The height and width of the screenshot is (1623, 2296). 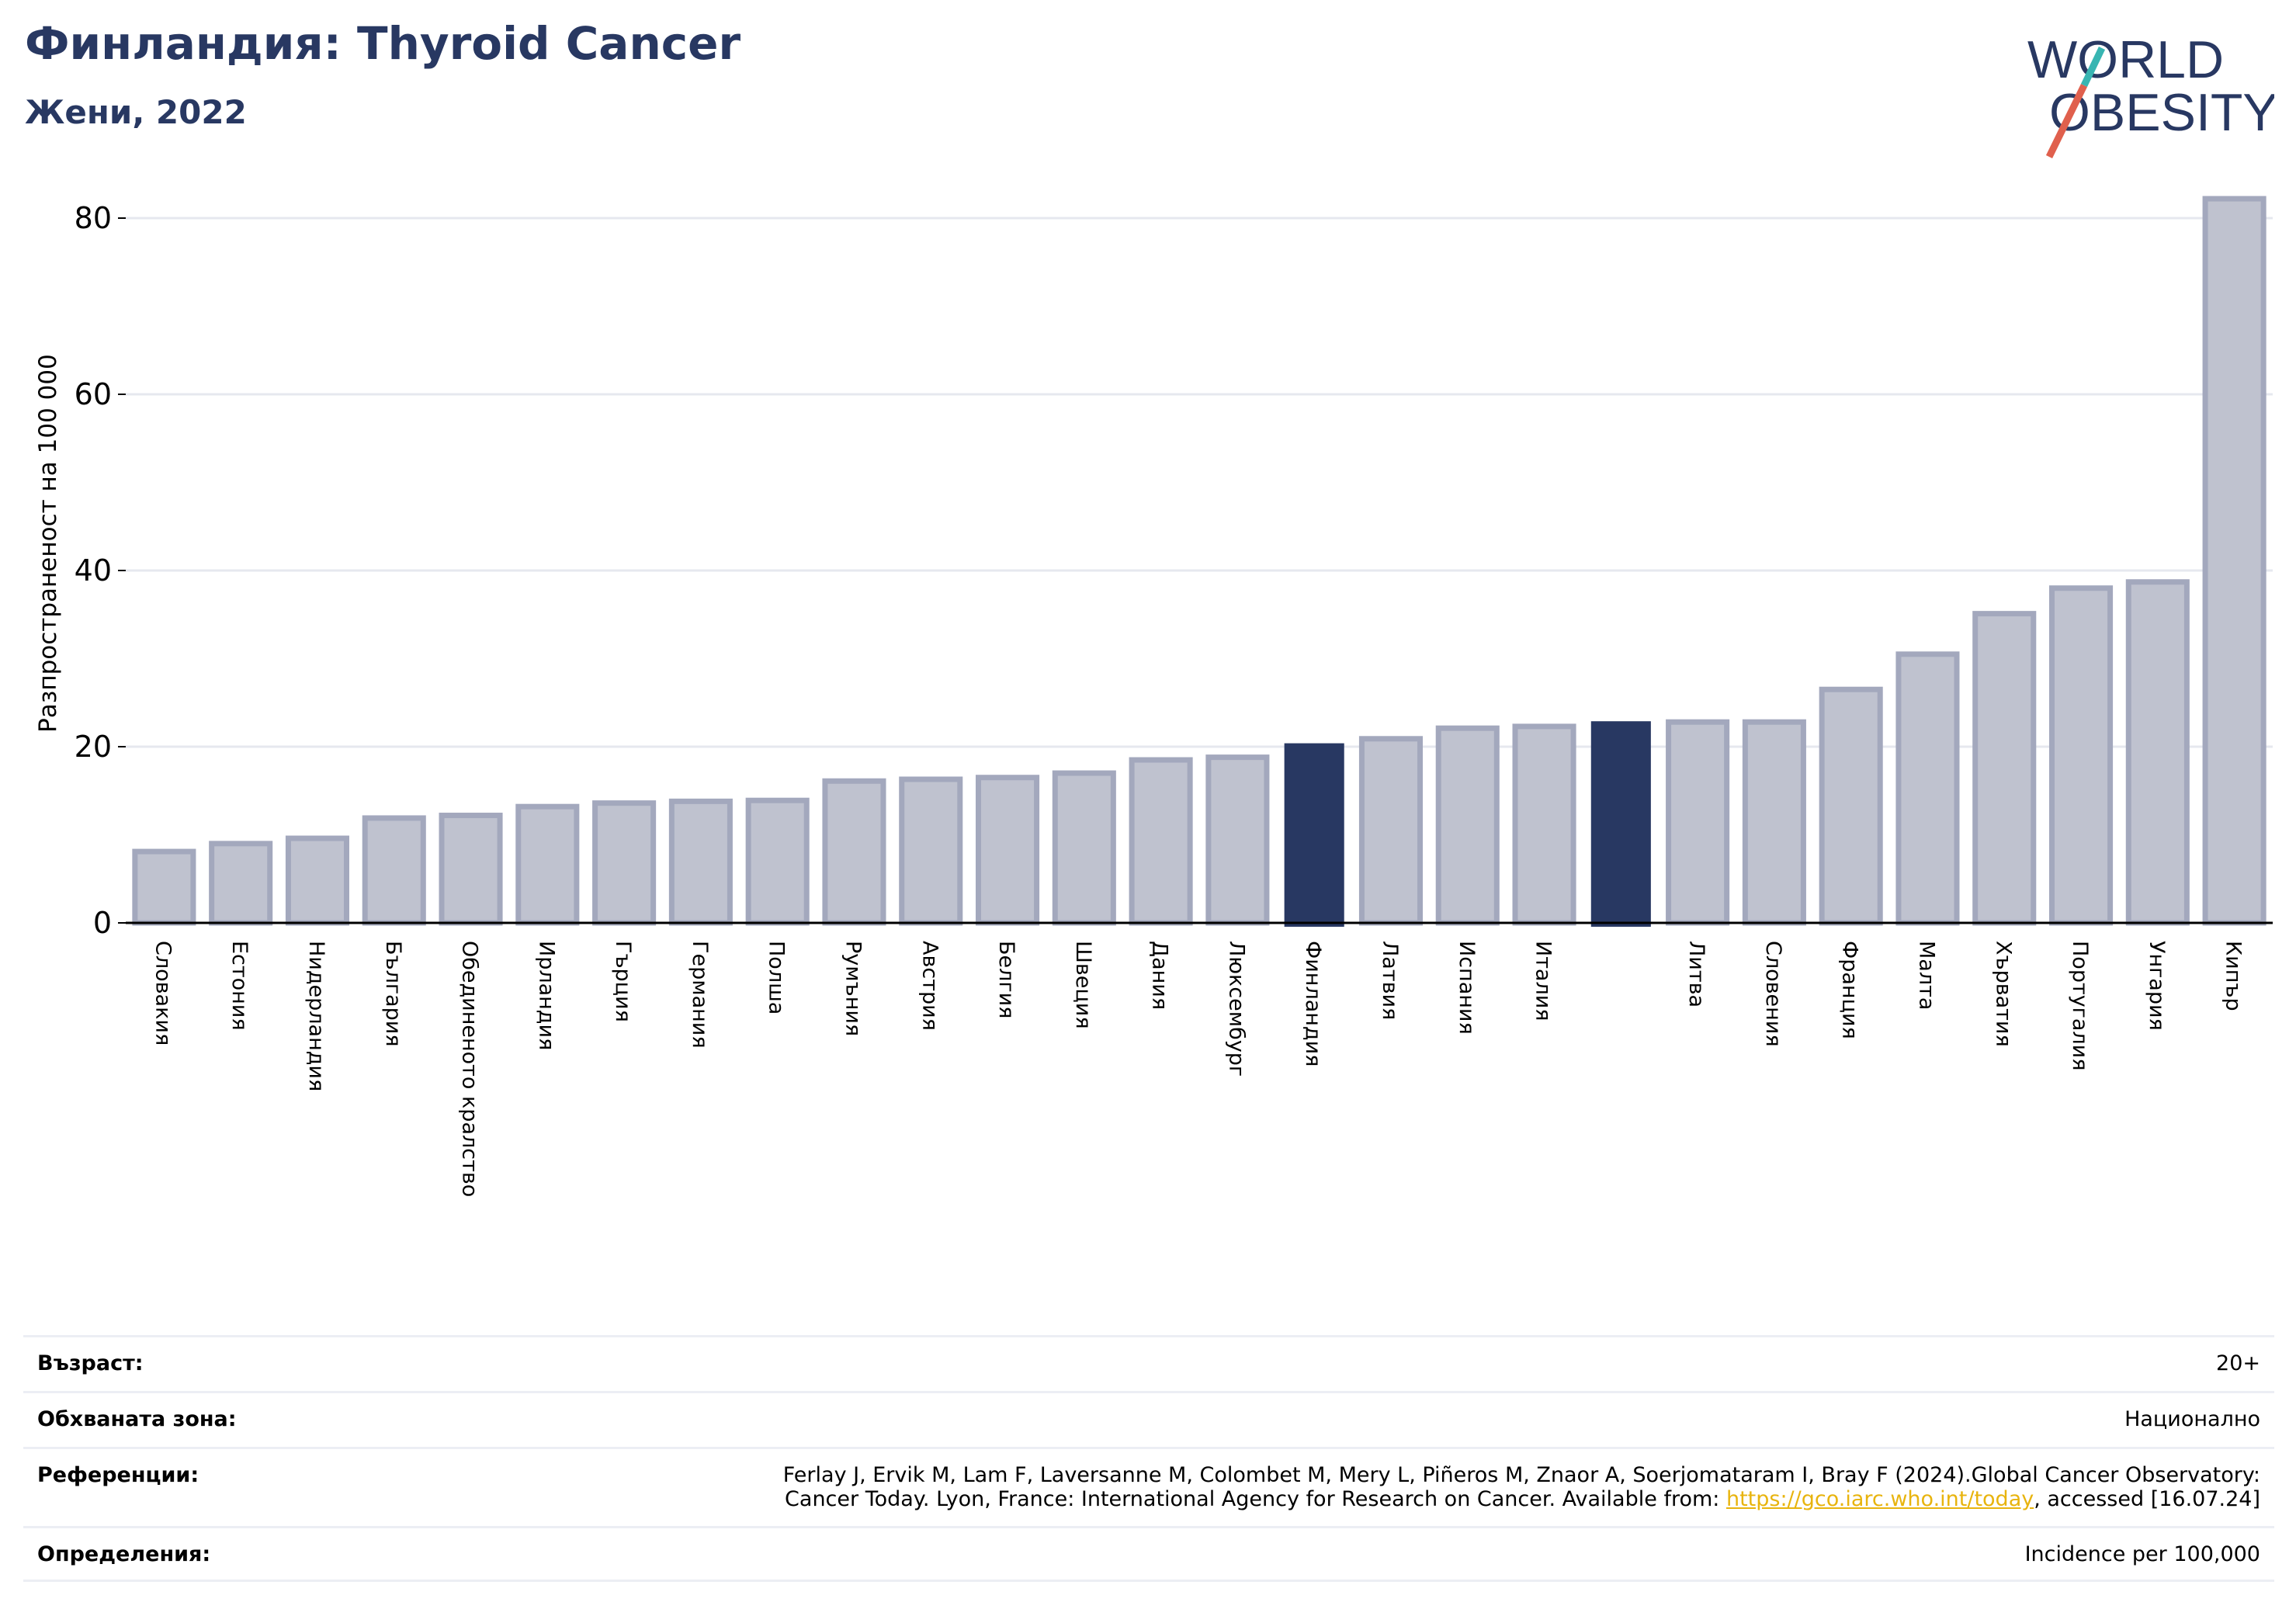 What do you see at coordinates (102, 923) in the screenshot?
I see `y-tick-label: 0` at bounding box center [102, 923].